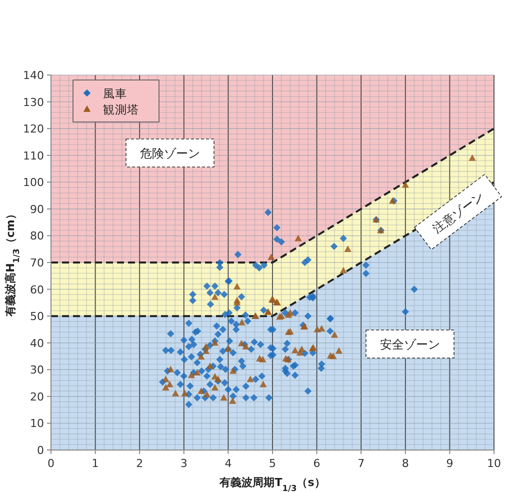  I want to click on x-tick-label: 3, so click(184, 463).